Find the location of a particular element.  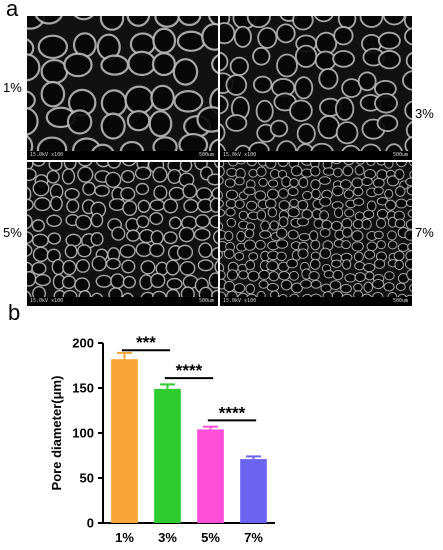

y-tick-label: 200 is located at coordinates (83, 343).